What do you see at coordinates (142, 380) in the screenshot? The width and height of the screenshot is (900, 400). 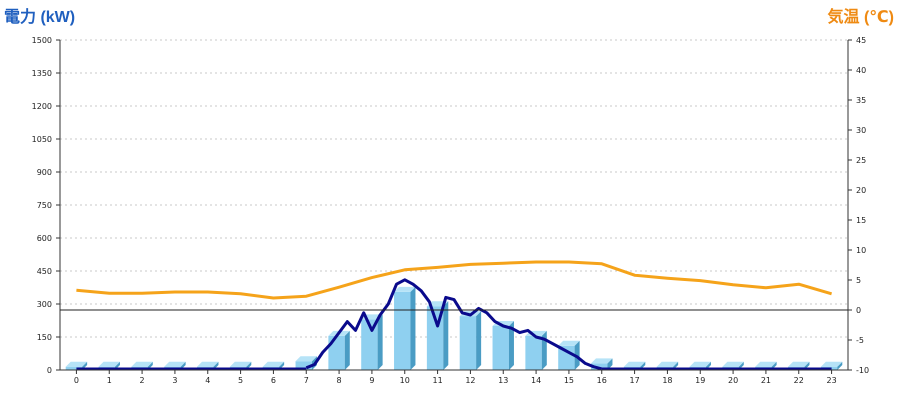 I see `x-tick-label: 2` at bounding box center [142, 380].